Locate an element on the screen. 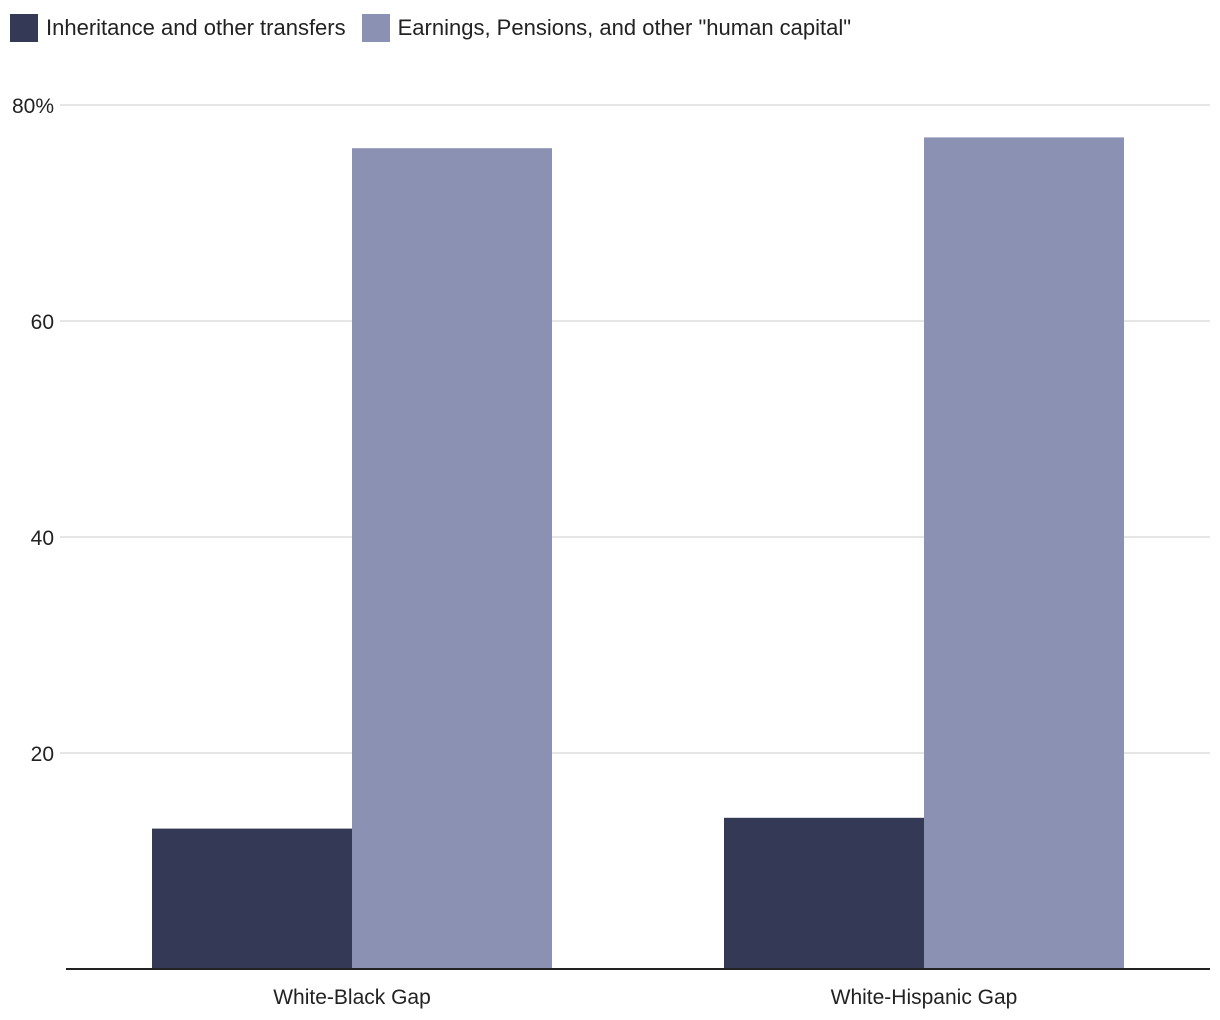 This screenshot has height=1020, width=1220. legend-label-inheritance: Inheritance and other transfers is located at coordinates (196, 27).